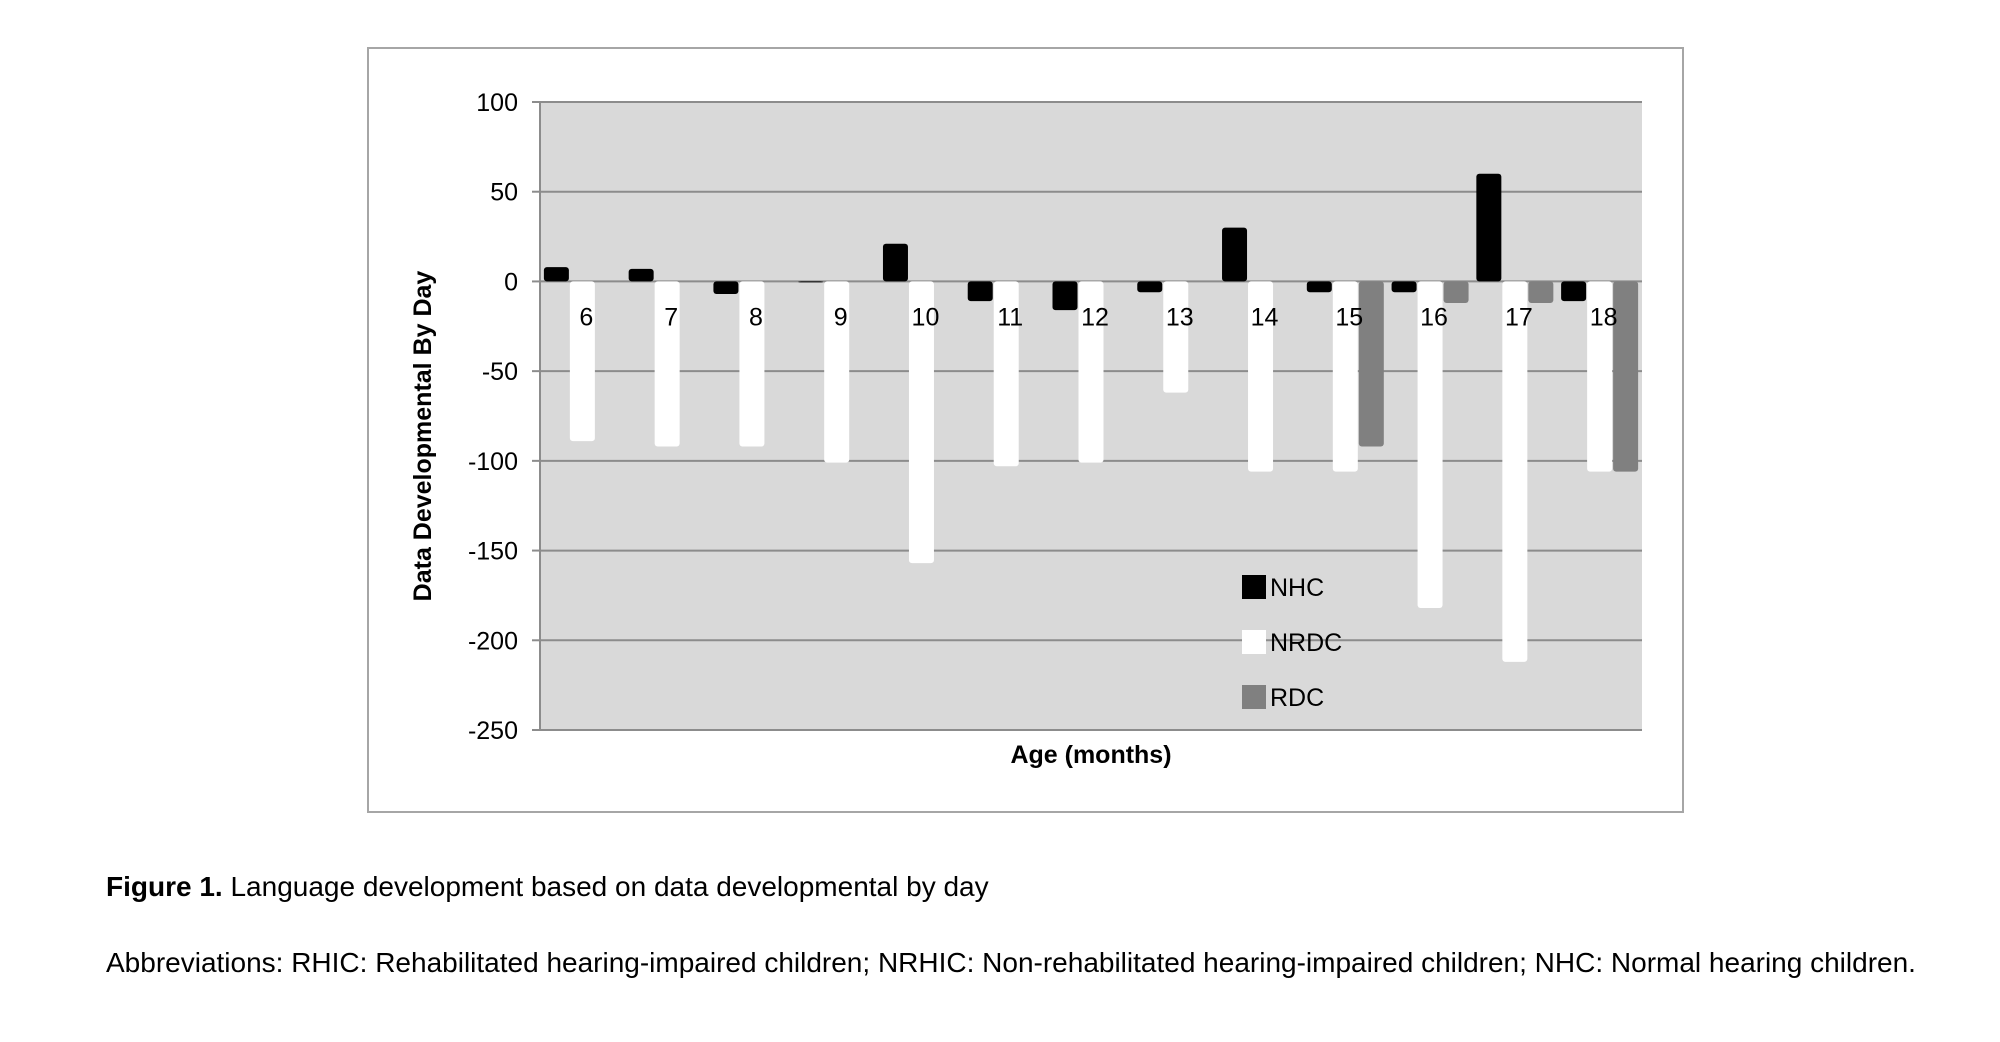 This screenshot has width=2000, height=1042. What do you see at coordinates (164, 886) in the screenshot?
I see `figure-caption-lead: Figure 1.` at bounding box center [164, 886].